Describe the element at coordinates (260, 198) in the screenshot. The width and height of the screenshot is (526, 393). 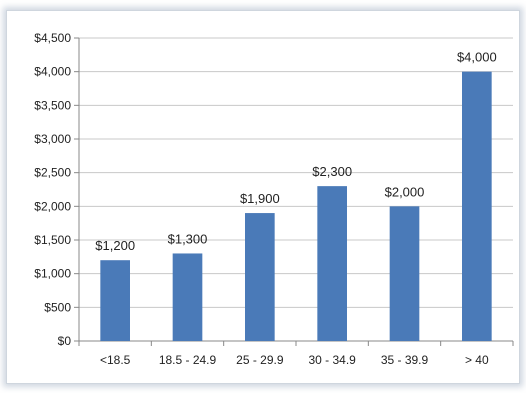
I see `data-label: $1,900` at that location.